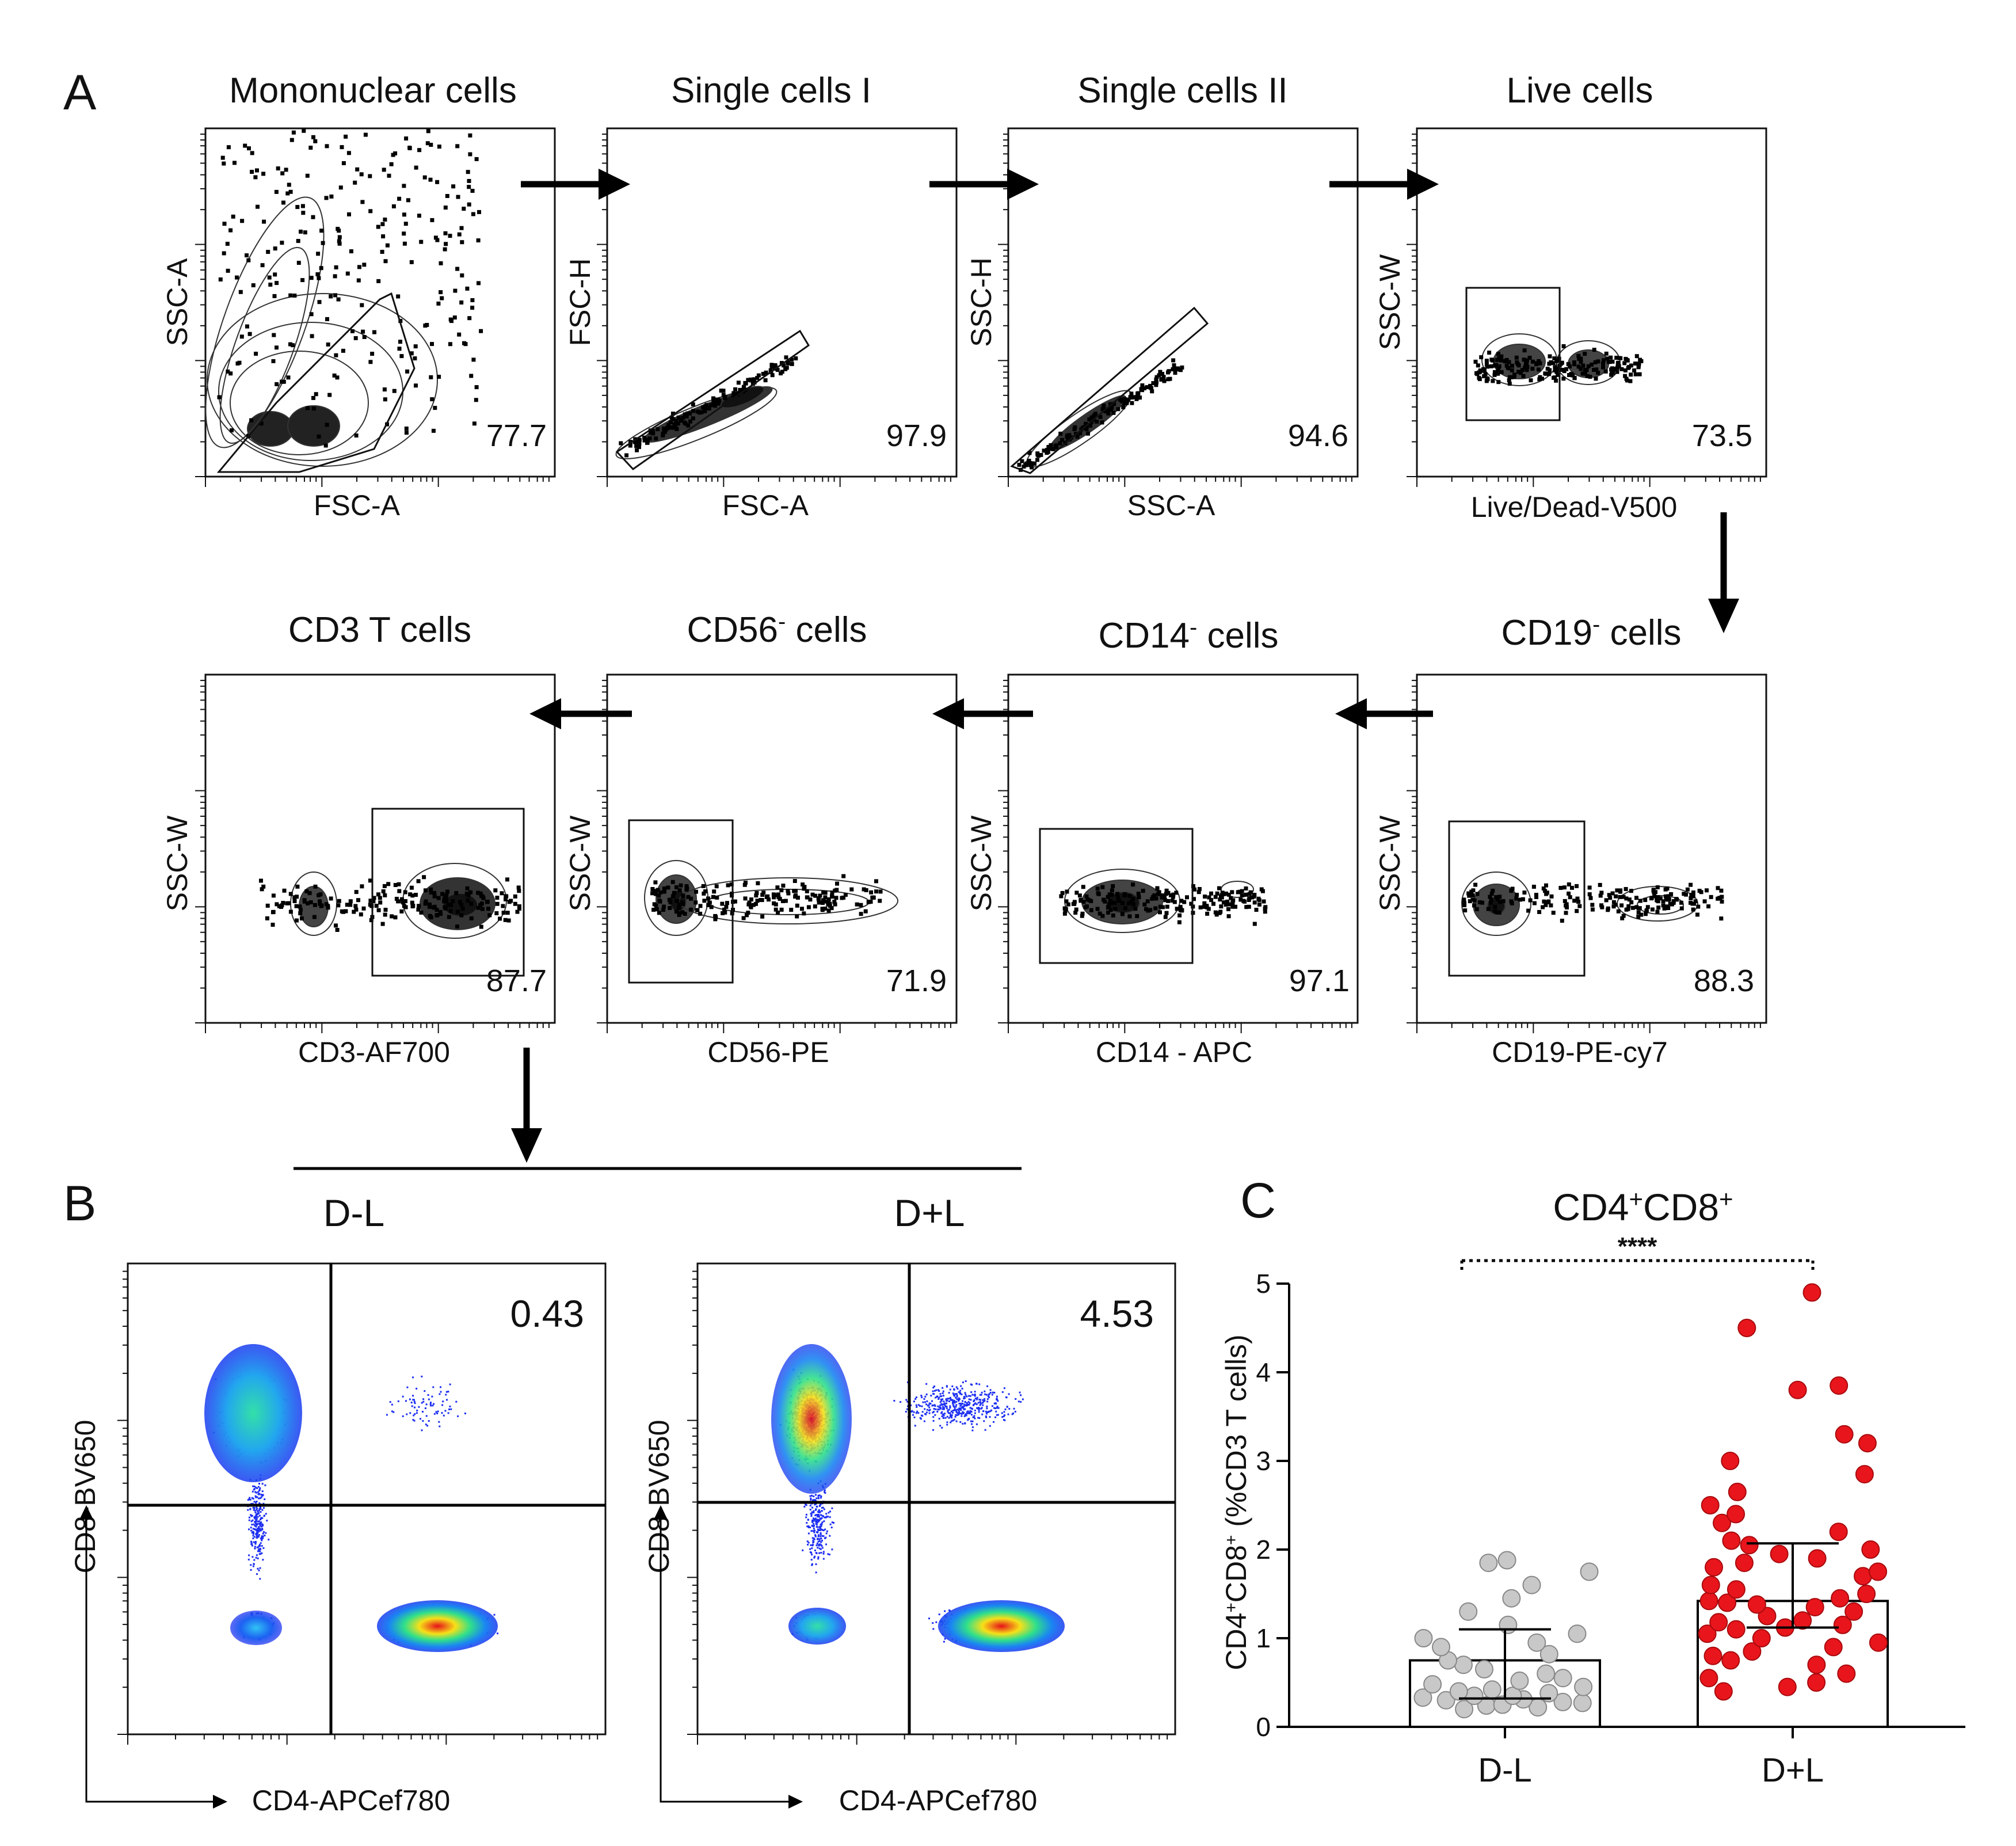  I want to click on plot-title: Live cells, so click(1580, 91).